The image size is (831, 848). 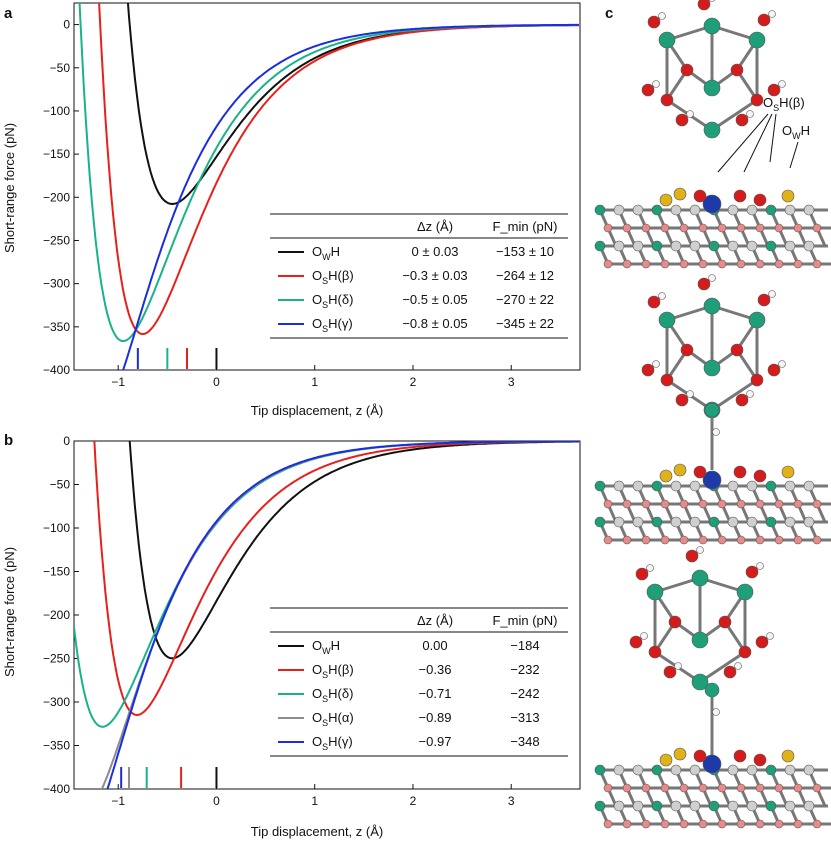 What do you see at coordinates (784, 104) in the screenshot?
I see `panel-c-osh-label: OSH(β)` at bounding box center [784, 104].